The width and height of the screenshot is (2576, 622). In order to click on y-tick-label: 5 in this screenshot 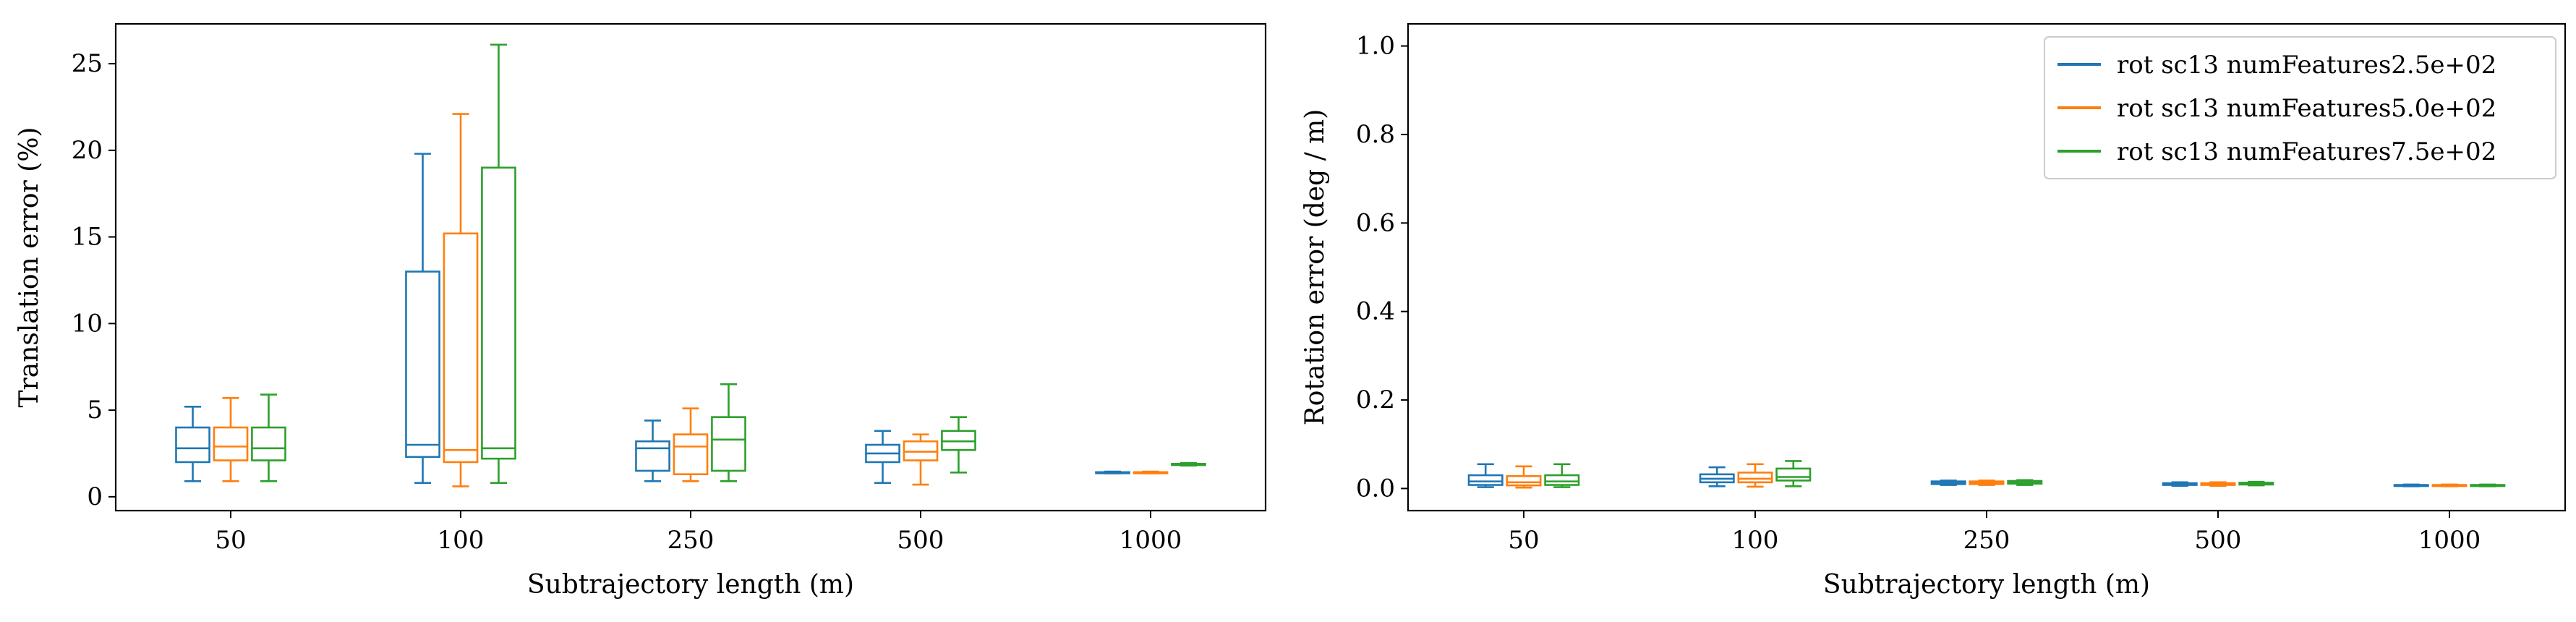, I will do `click(95, 410)`.